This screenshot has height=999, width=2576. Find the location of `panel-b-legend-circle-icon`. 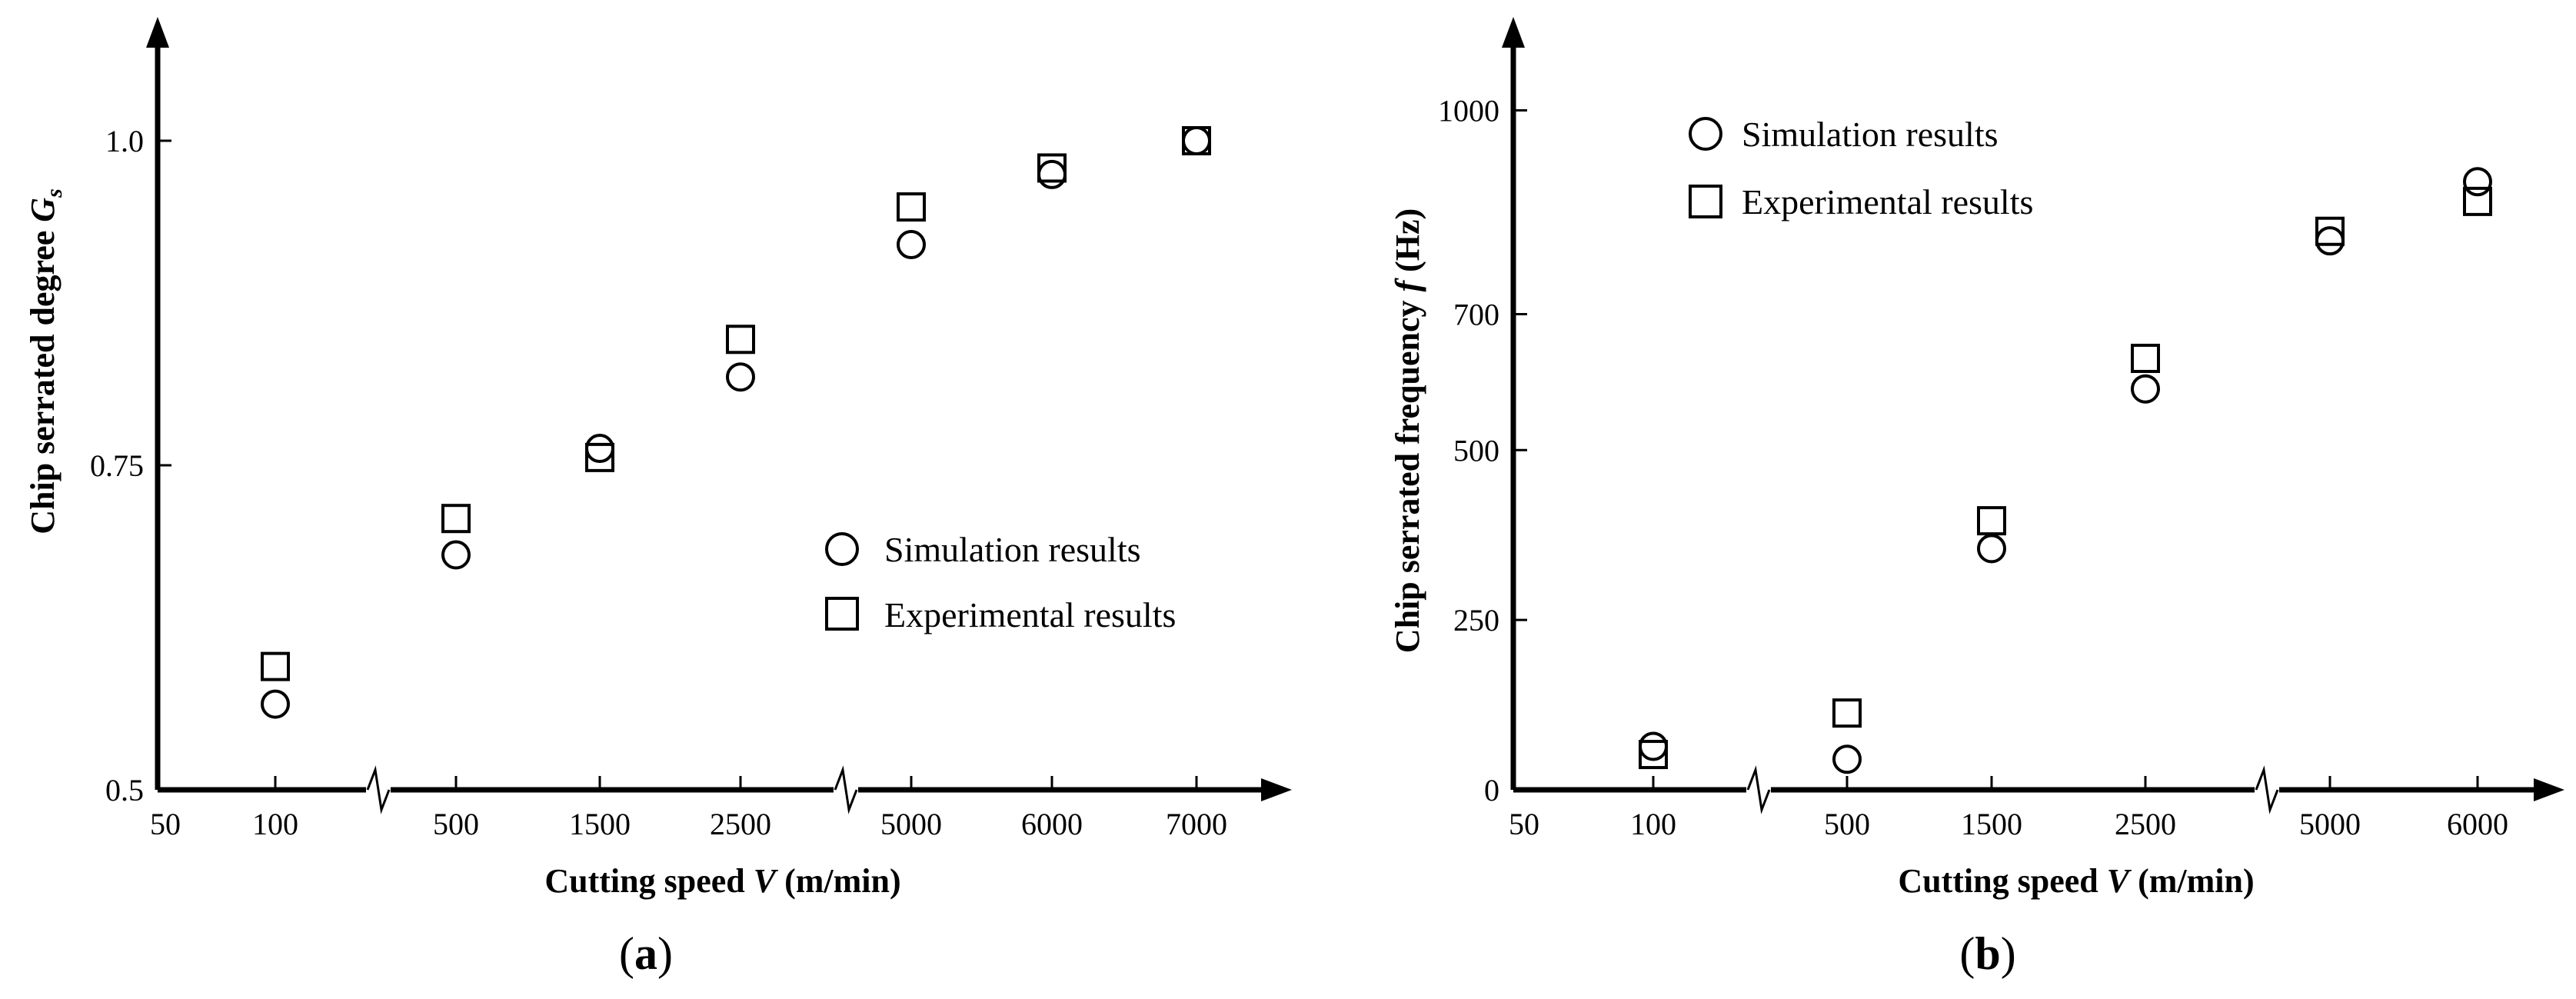

panel-b-legend-circle-icon is located at coordinates (1705, 134).